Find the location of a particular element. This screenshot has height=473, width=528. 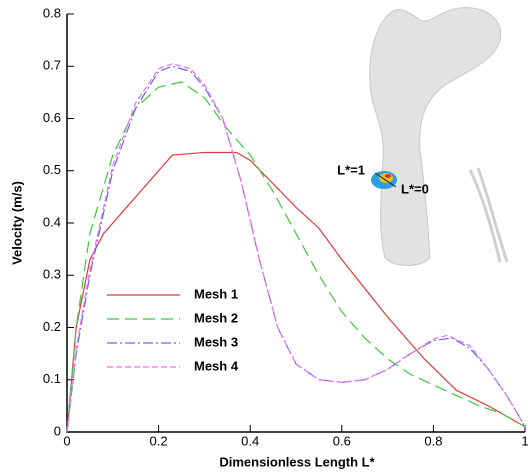

annotation: L*=1 is located at coordinates (351, 169).